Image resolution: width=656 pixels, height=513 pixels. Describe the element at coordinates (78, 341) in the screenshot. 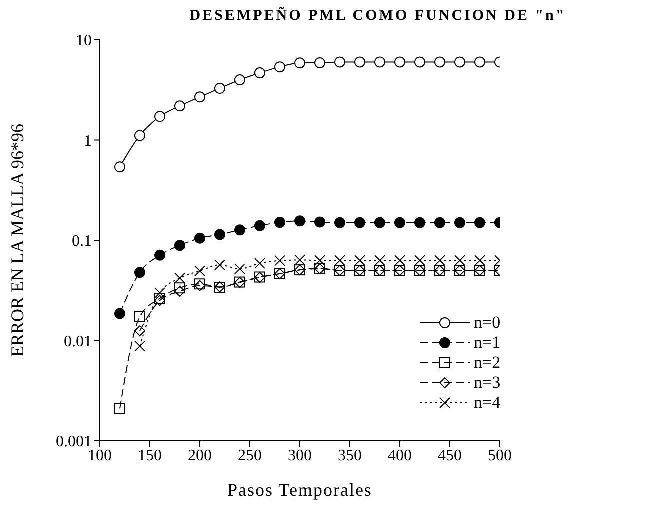

I see `y-tick-label: 0.01` at that location.